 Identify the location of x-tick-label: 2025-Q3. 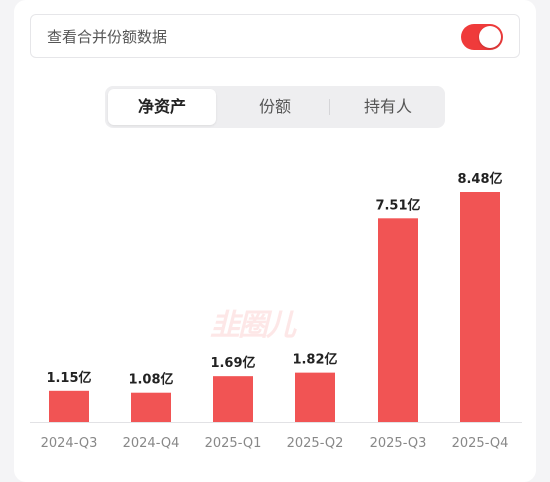
(398, 443).